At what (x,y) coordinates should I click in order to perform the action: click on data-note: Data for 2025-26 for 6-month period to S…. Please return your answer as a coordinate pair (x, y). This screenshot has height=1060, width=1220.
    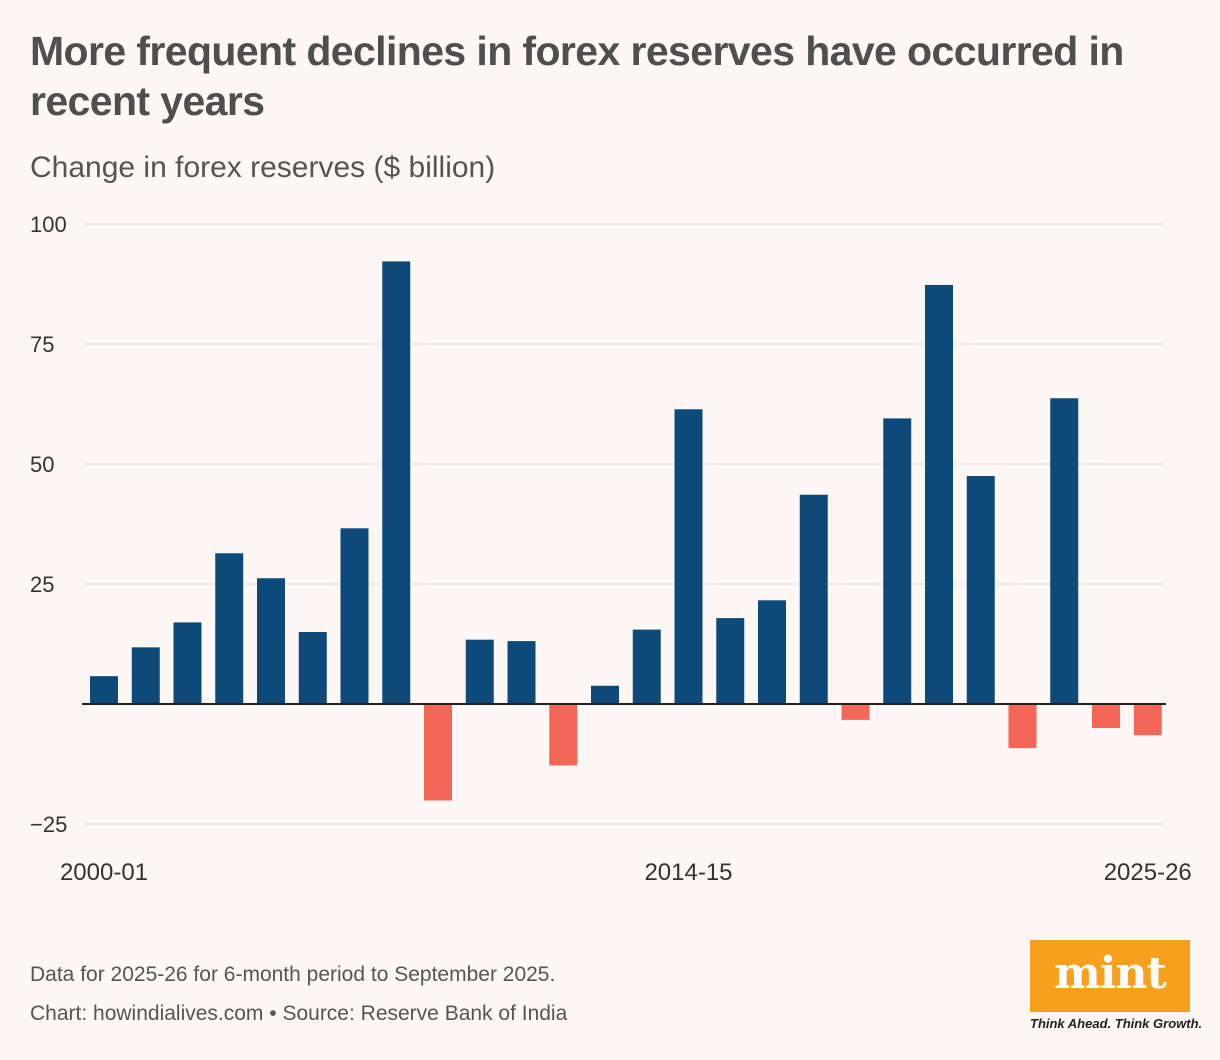
    Looking at the image, I should click on (293, 974).